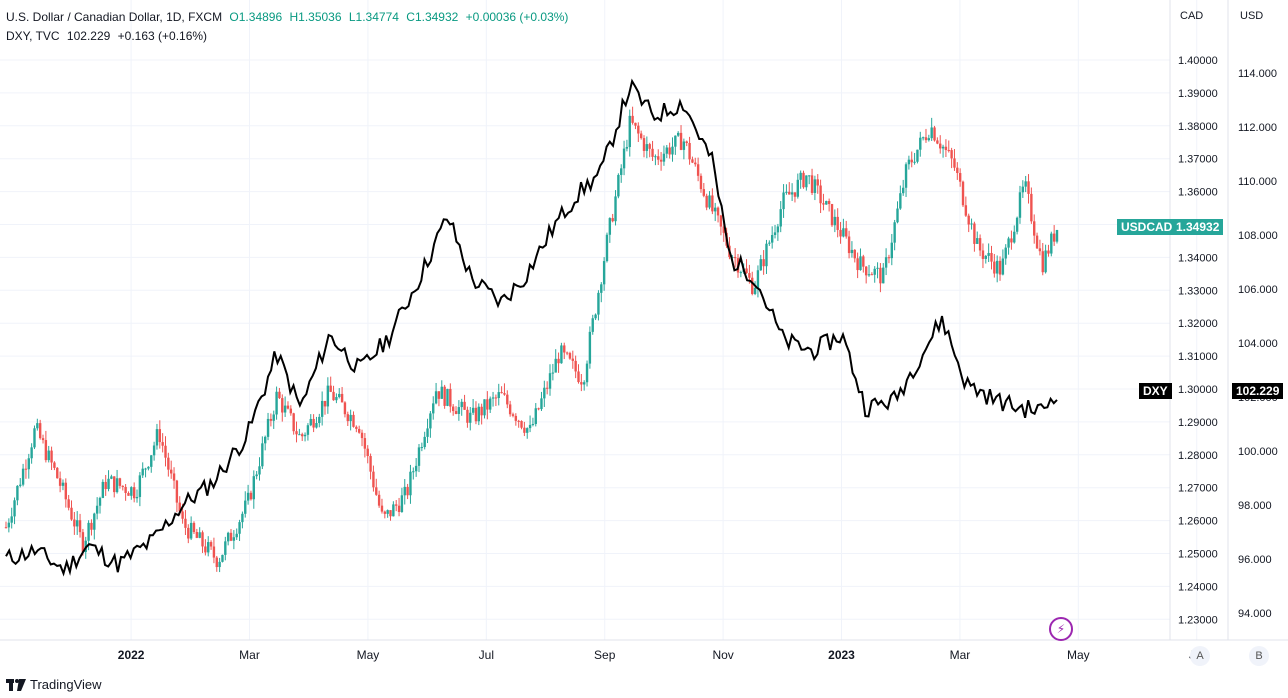 The image size is (1288, 698). I want to click on usd-tick-label: 110.000, so click(1257, 182).